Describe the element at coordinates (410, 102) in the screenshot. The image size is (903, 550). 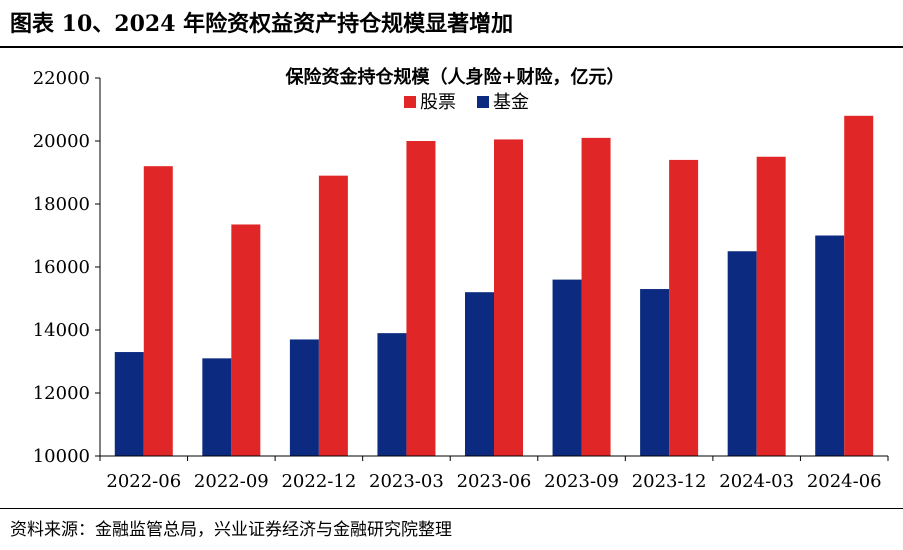
I see `legend-swatch-stock` at that location.